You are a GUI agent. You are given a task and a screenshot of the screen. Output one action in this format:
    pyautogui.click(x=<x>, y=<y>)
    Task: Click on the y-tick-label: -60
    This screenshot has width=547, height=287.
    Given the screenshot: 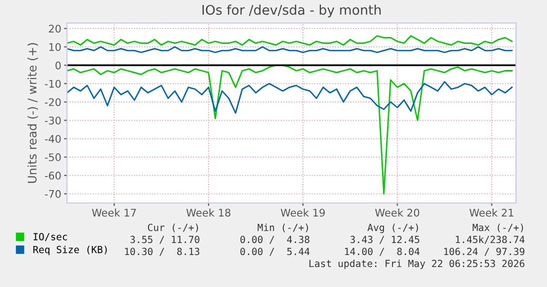 What is the action you would take?
    pyautogui.click(x=52, y=176)
    